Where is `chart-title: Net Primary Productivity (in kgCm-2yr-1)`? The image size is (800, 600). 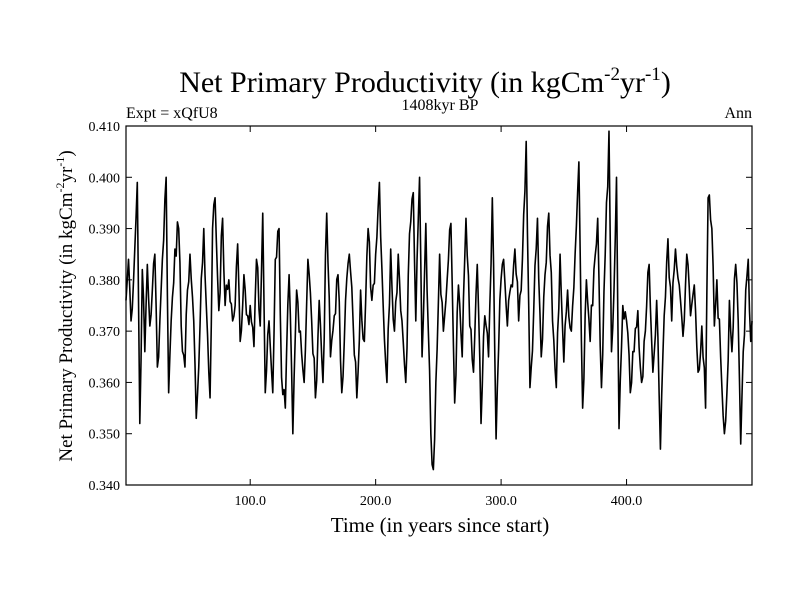 chart-title: Net Primary Productivity (in kgCm-2yr-1) is located at coordinates (425, 81).